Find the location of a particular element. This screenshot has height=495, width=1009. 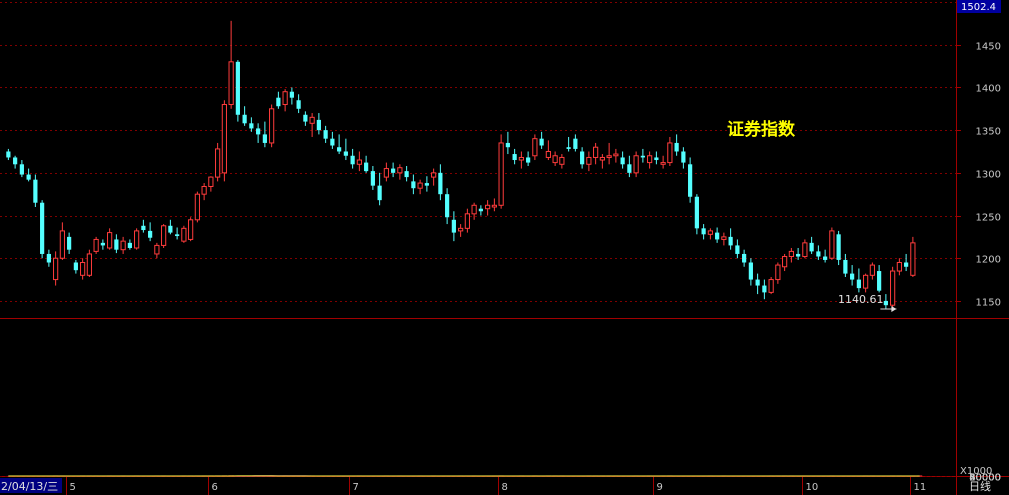

low-marker: 1140.61 is located at coordinates (867, 302).